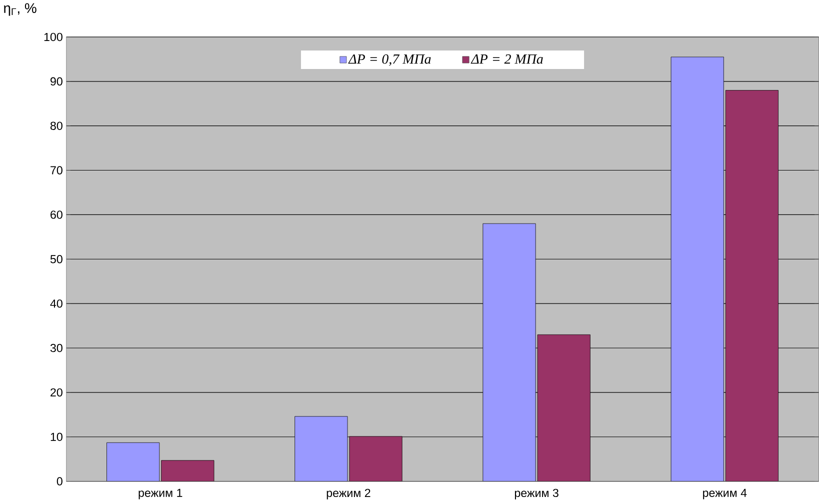 This screenshot has height=503, width=819. Describe the element at coordinates (160, 494) in the screenshot. I see `x-tick-label: режим 1` at that location.